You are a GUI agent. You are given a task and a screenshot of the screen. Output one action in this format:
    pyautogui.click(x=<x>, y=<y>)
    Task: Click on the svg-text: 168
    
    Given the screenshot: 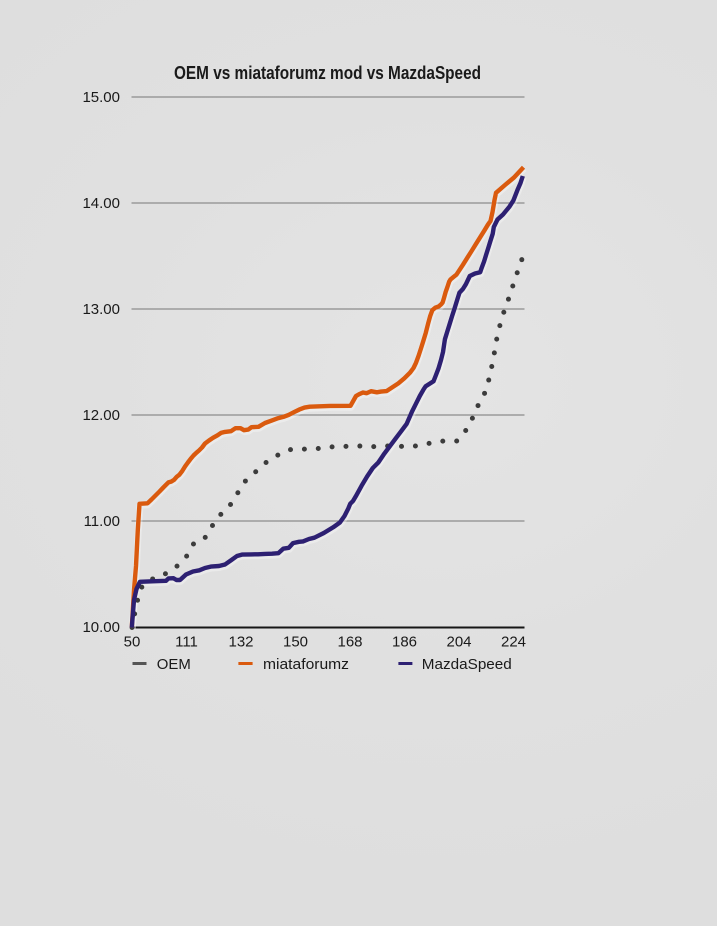 What is the action you would take?
    pyautogui.click(x=349, y=641)
    